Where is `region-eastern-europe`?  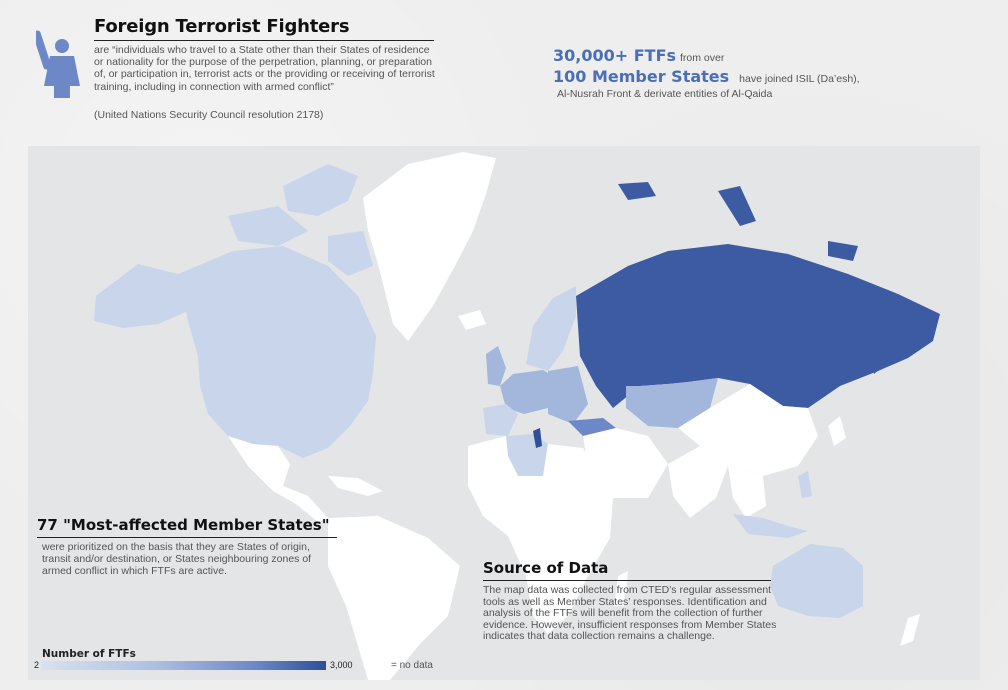
region-eastern-europe is located at coordinates (568, 395).